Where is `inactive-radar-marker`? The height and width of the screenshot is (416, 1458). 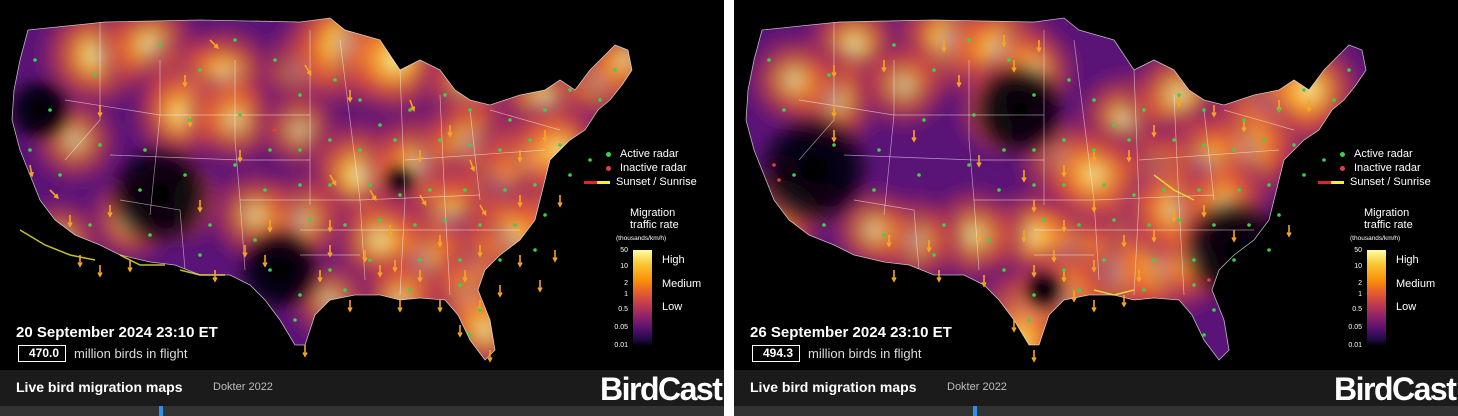 inactive-radar-marker is located at coordinates (275, 130).